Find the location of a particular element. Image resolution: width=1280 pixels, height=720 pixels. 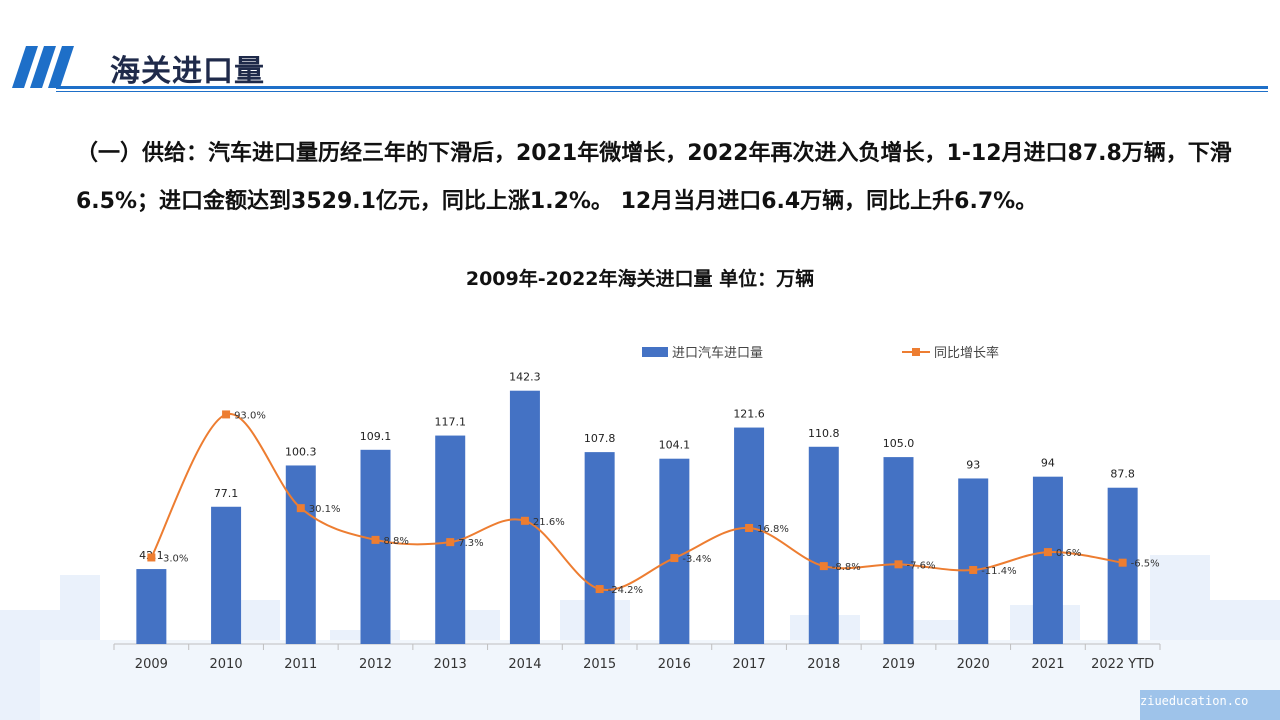

bar-value-label: 93 is located at coordinates (973, 464).